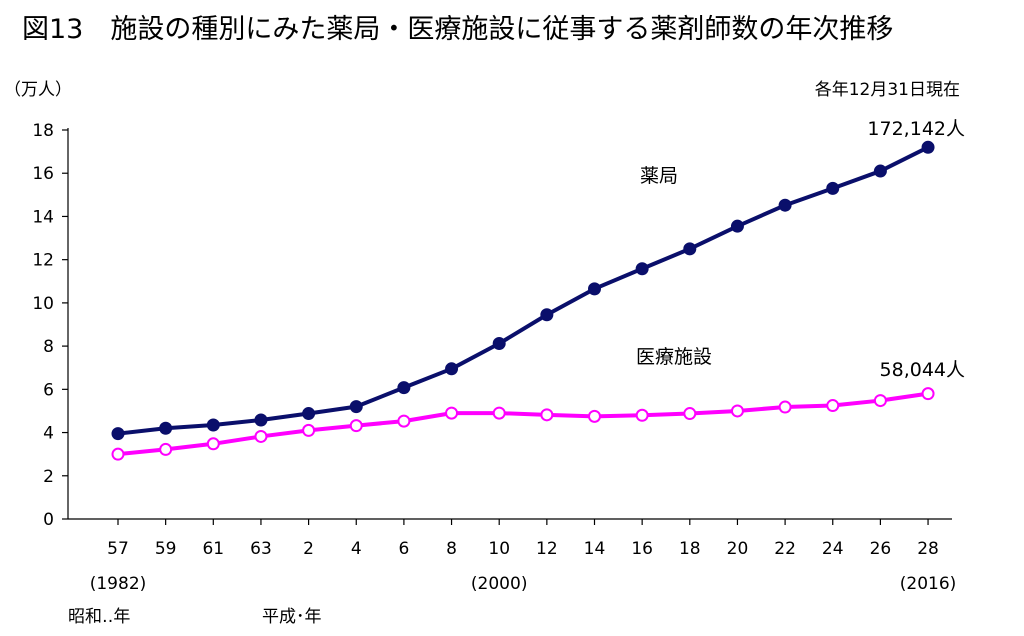 This screenshot has height=636, width=1024. What do you see at coordinates (833, 549) in the screenshot?
I see `x-tick-label: 24` at bounding box center [833, 549].